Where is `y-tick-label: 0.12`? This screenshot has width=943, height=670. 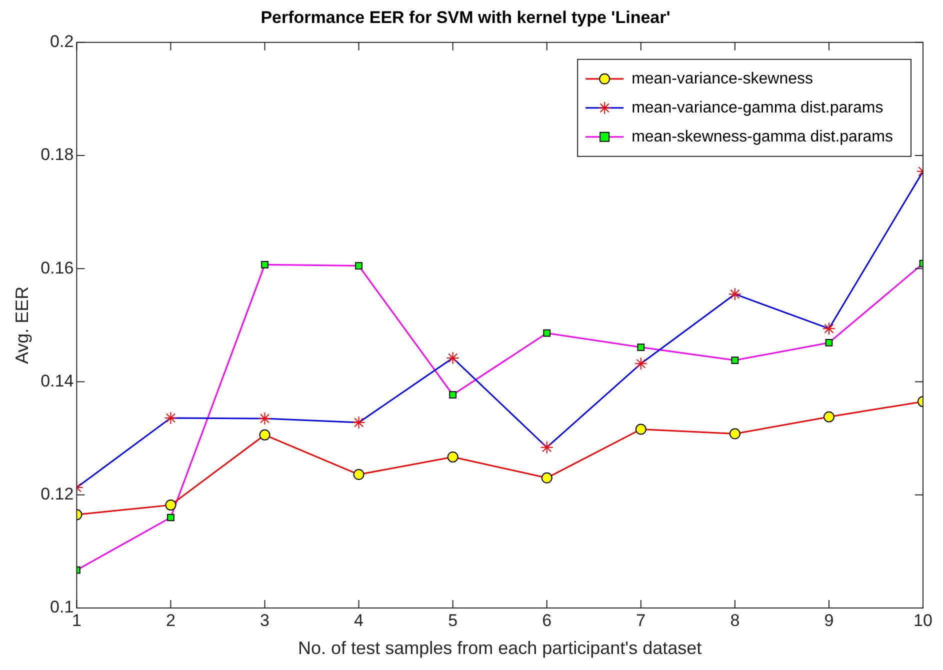
y-tick-label: 0.12 is located at coordinates (57, 494).